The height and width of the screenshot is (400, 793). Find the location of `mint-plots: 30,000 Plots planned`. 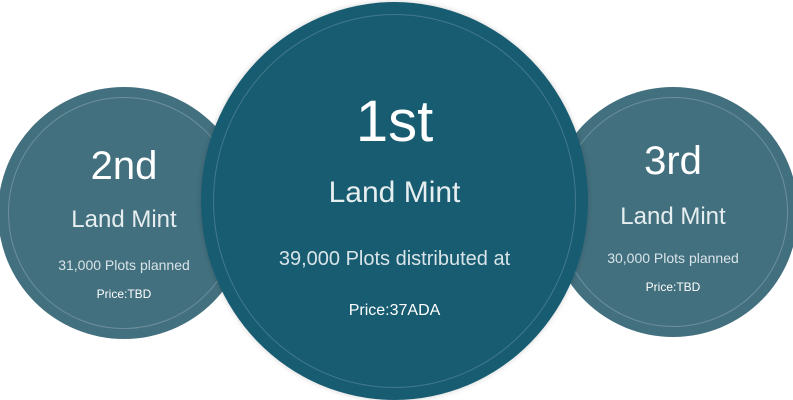

mint-plots: 30,000 Plots planned is located at coordinates (673, 258).